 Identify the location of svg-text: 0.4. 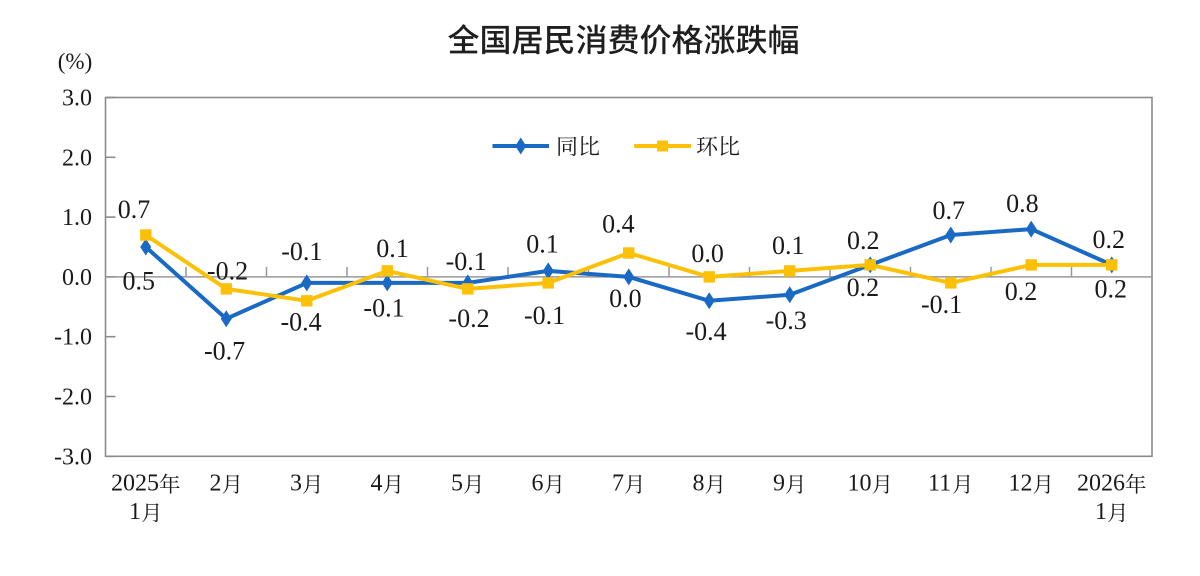
(618, 223).